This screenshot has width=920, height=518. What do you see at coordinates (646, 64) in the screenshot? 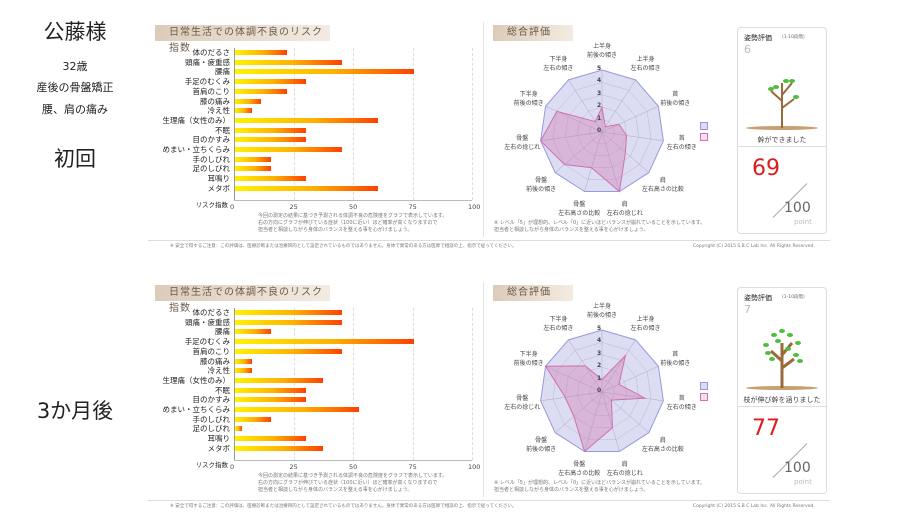
I see `radar-axis-label: 上半身 左右の傾き` at bounding box center [646, 64].